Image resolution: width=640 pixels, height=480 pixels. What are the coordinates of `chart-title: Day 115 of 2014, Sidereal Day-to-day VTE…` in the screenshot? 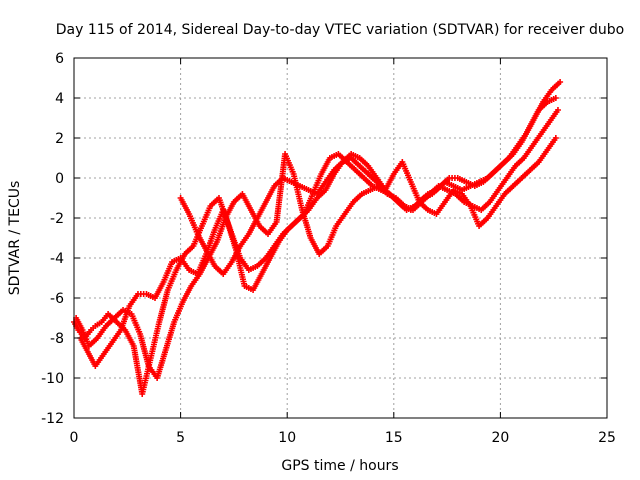 It's located at (340, 30).